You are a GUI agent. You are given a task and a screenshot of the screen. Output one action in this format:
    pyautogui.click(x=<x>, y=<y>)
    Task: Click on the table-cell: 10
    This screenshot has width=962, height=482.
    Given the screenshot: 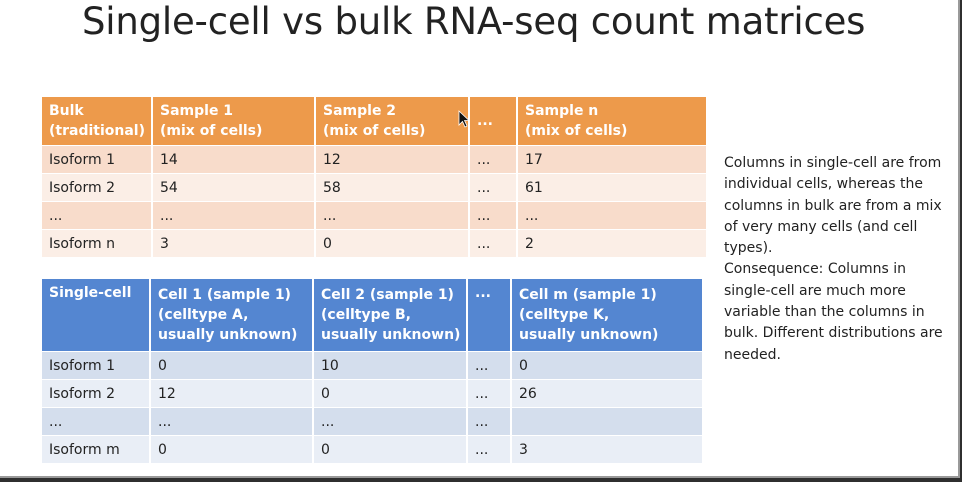 What is the action you would take?
    pyautogui.click(x=390, y=365)
    